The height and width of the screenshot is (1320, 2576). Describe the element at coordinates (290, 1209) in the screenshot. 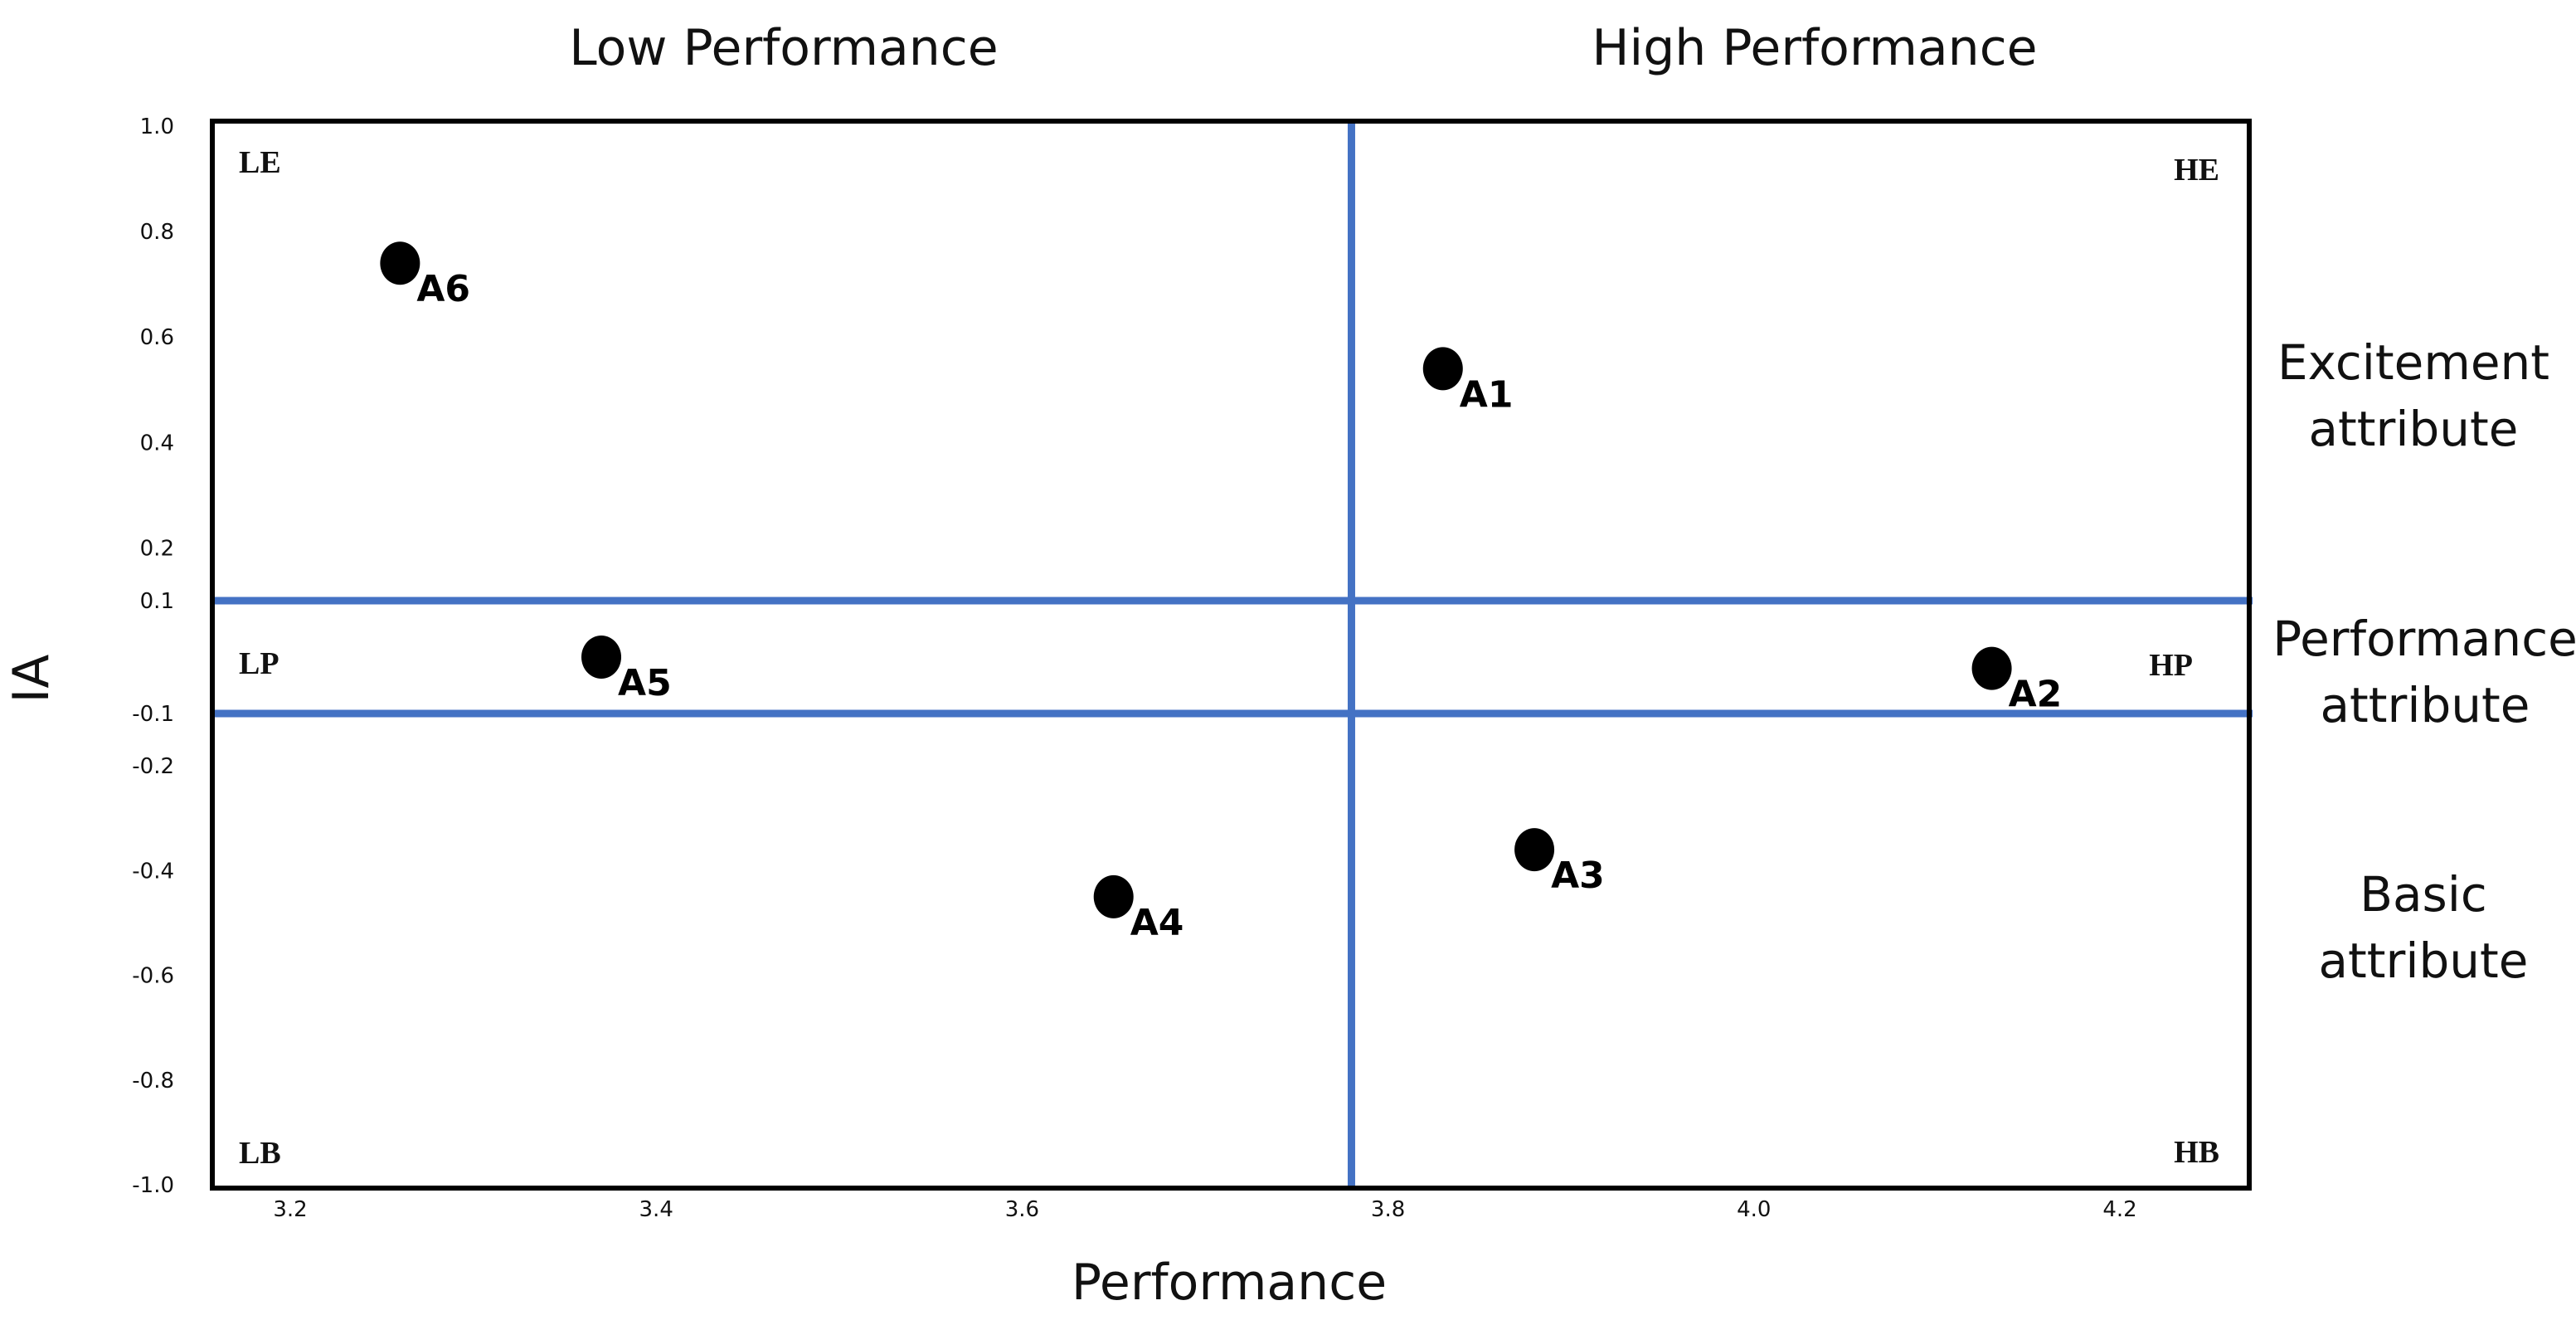

I see `x-tick-label: 3.2` at that location.